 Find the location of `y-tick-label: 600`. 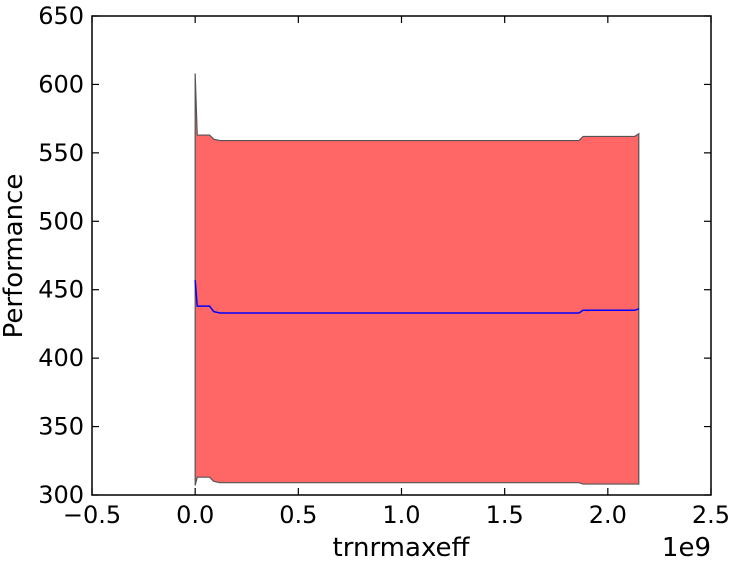

y-tick-label: 600 is located at coordinates (61, 84).